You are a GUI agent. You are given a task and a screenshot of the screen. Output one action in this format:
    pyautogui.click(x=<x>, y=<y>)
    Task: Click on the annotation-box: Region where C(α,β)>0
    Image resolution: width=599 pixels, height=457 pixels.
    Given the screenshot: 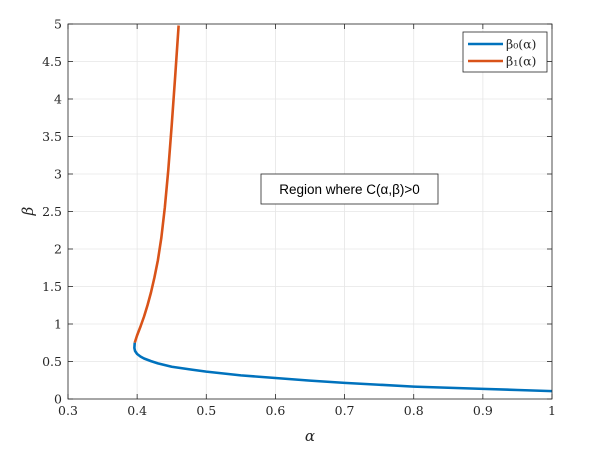 What is the action you would take?
    pyautogui.click(x=349, y=189)
    